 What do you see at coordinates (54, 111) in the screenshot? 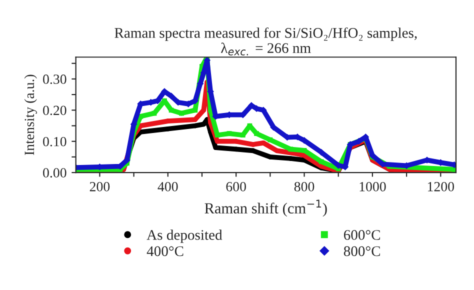
I see `y-tick-label: 0.20` at bounding box center [54, 111].